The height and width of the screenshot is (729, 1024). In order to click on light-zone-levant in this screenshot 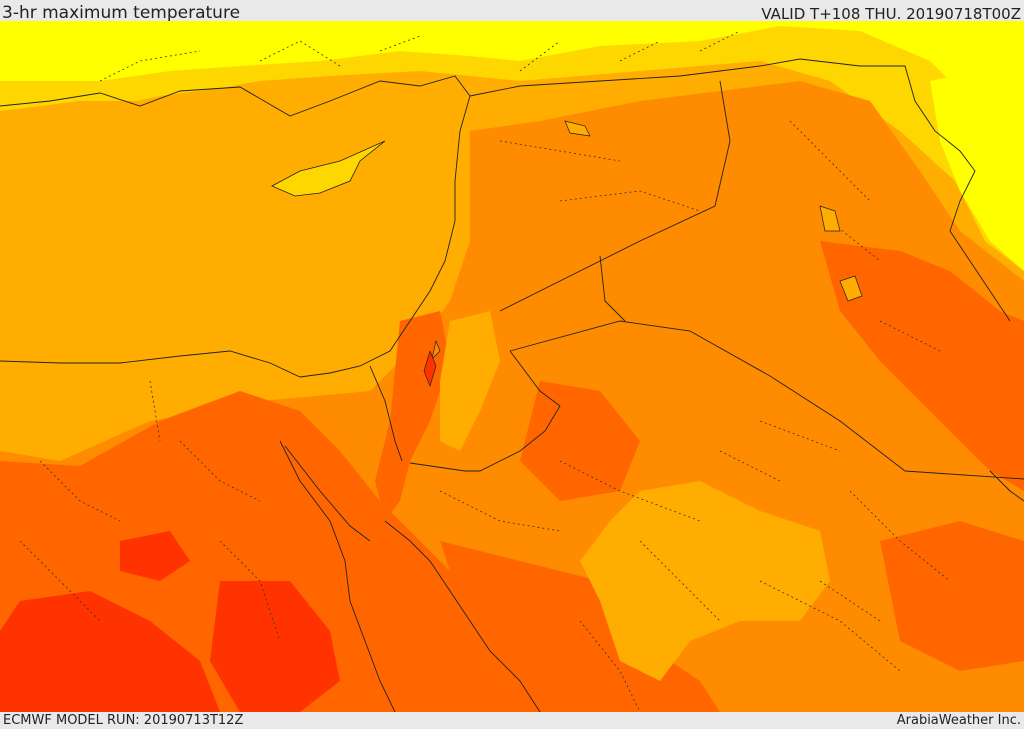, I will do `click(470, 381)`.